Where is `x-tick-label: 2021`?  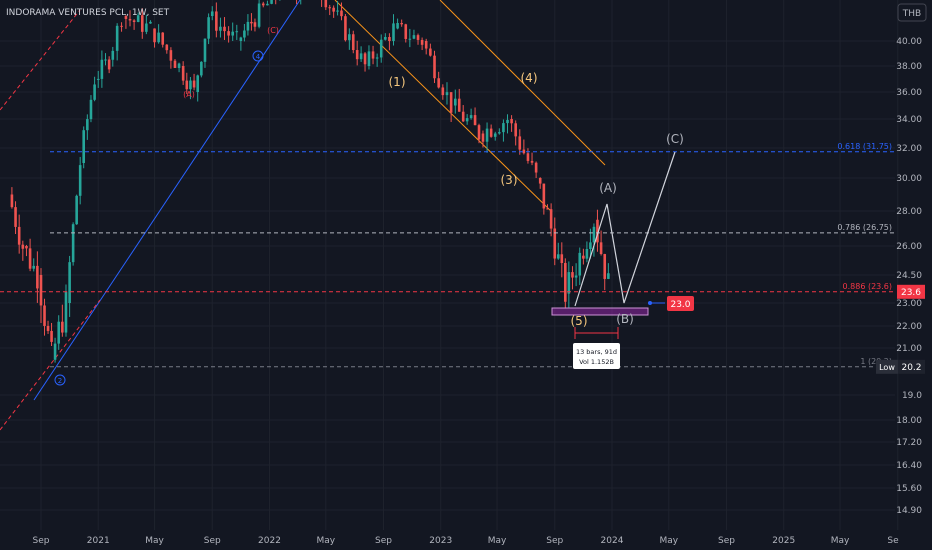 x-tick-label: 2021 is located at coordinates (98, 541).